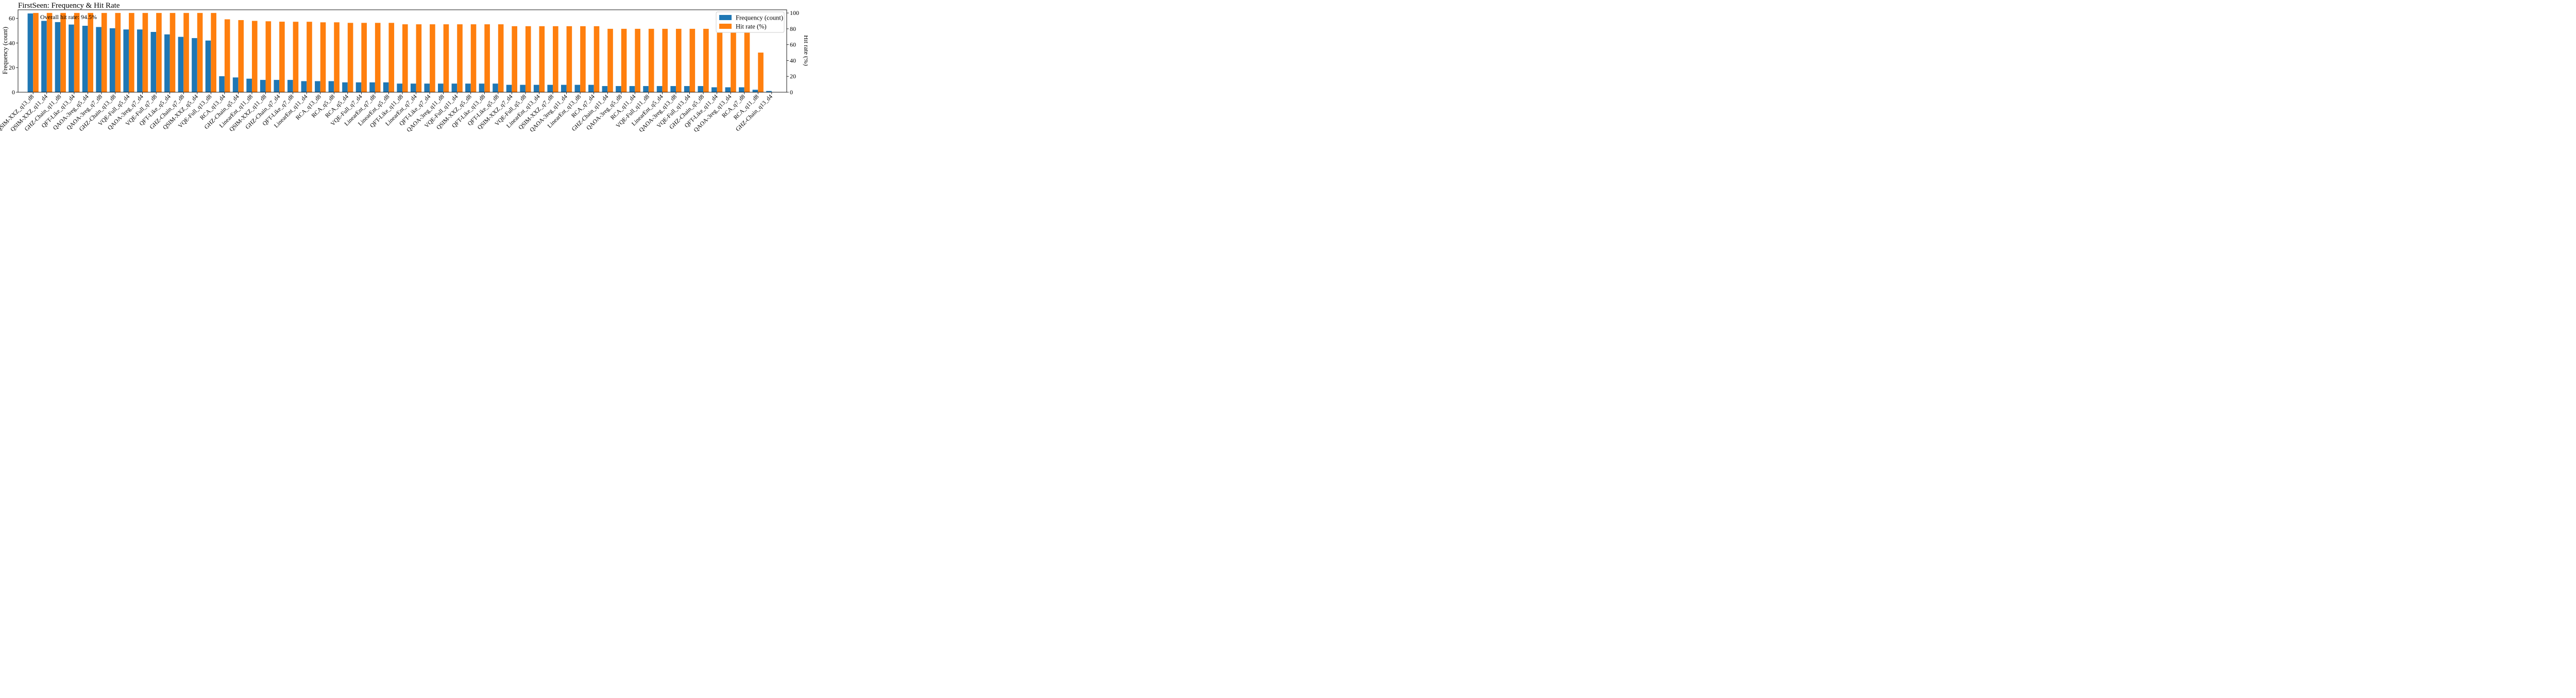 This screenshot has height=698, width=2576. Describe the element at coordinates (793, 60) in the screenshot. I see `y-tick-label-right: 40` at that location.